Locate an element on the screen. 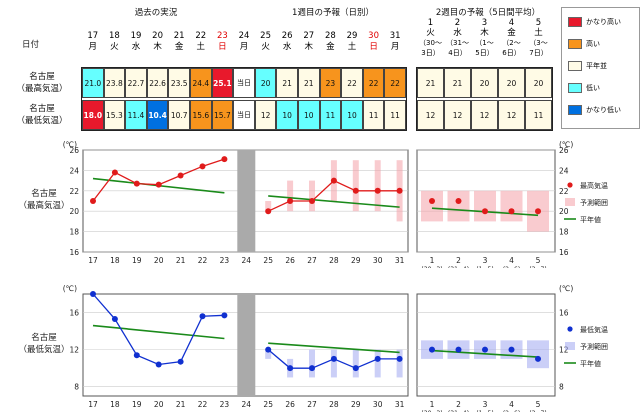  temp-cell: 22.7 is located at coordinates (136, 83).